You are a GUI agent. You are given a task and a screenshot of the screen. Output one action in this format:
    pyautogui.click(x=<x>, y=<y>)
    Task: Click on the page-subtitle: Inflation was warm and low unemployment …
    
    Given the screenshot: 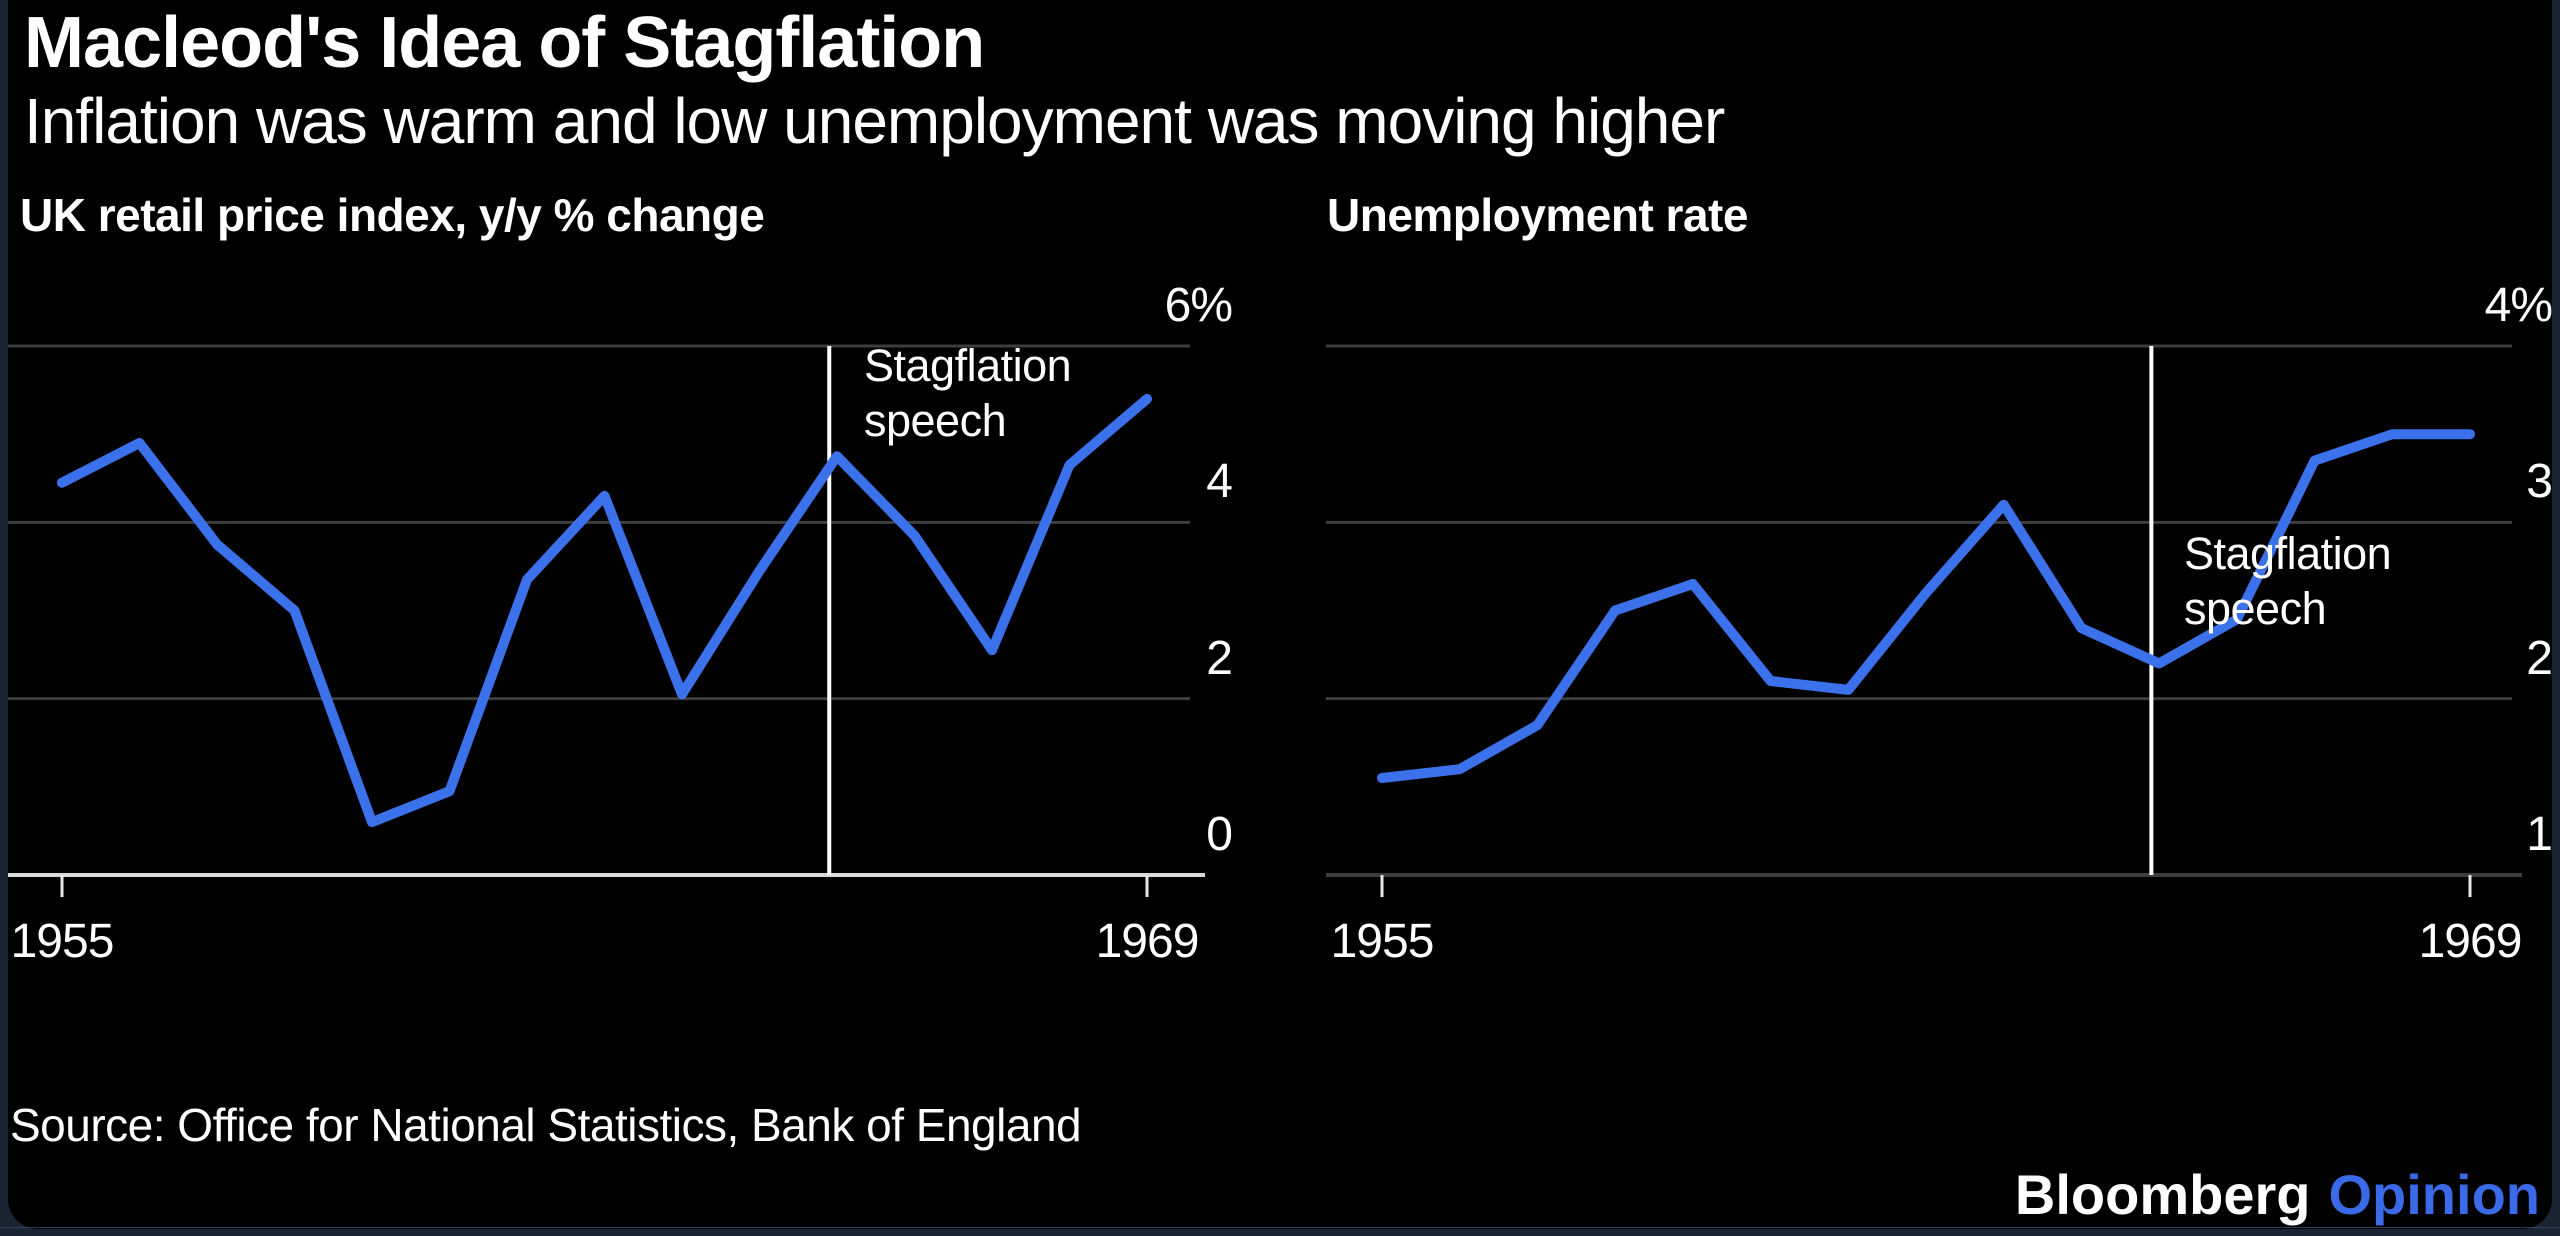 What is the action you would take?
    pyautogui.click(x=874, y=121)
    